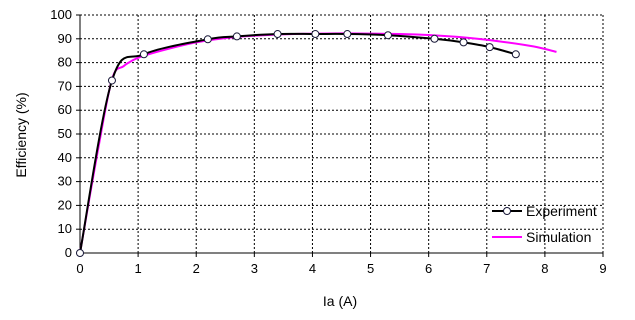 Image resolution: width=635 pixels, height=320 pixels. Describe the element at coordinates (65, 204) in the screenshot. I see `y-tick-label: 20` at that location.